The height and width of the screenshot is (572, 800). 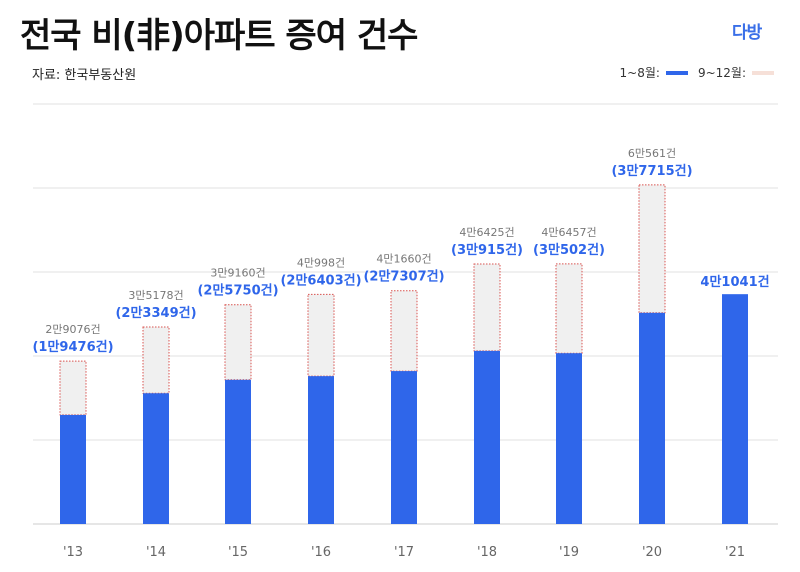 What do you see at coordinates (734, 282) in the screenshot?
I see `partial-label: 4만1041건` at bounding box center [734, 282].